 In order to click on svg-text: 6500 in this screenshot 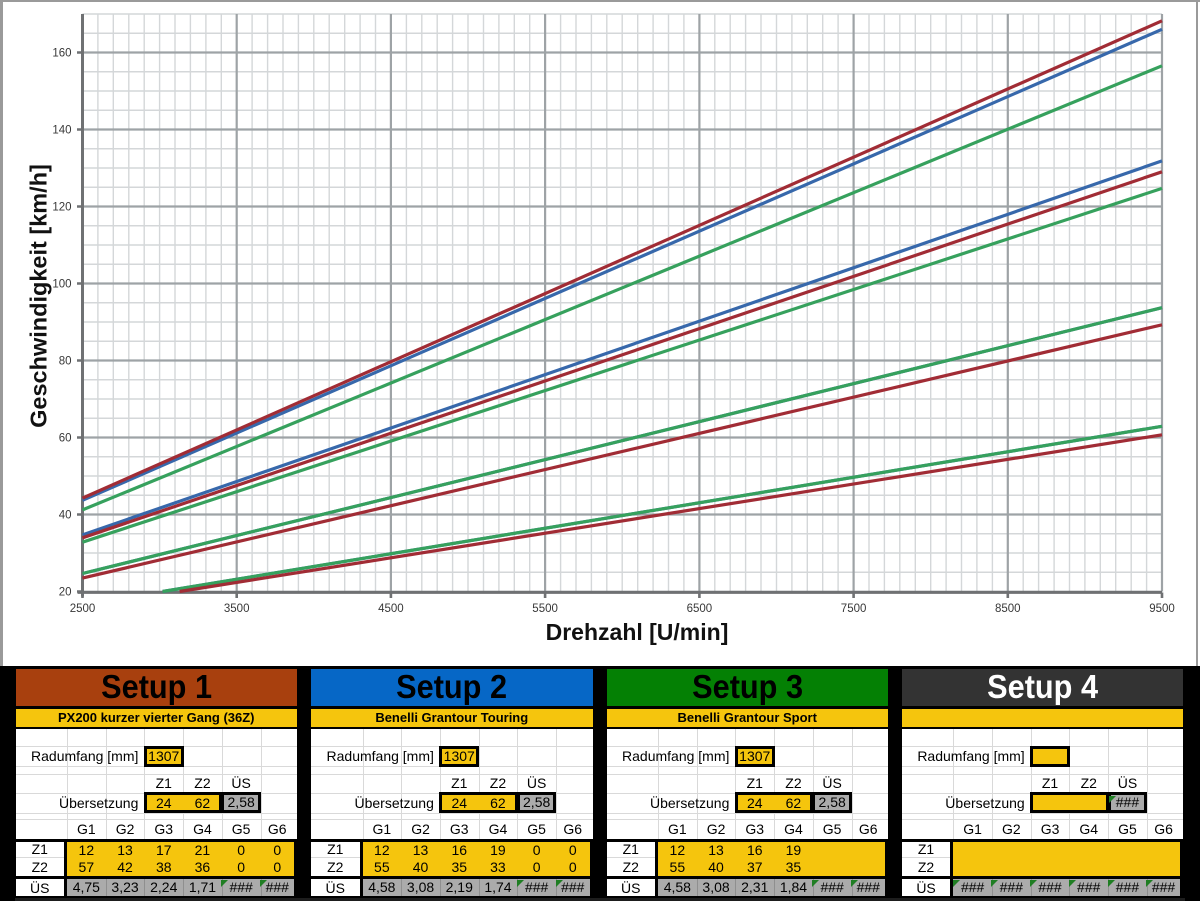, I will do `click(700, 609)`.